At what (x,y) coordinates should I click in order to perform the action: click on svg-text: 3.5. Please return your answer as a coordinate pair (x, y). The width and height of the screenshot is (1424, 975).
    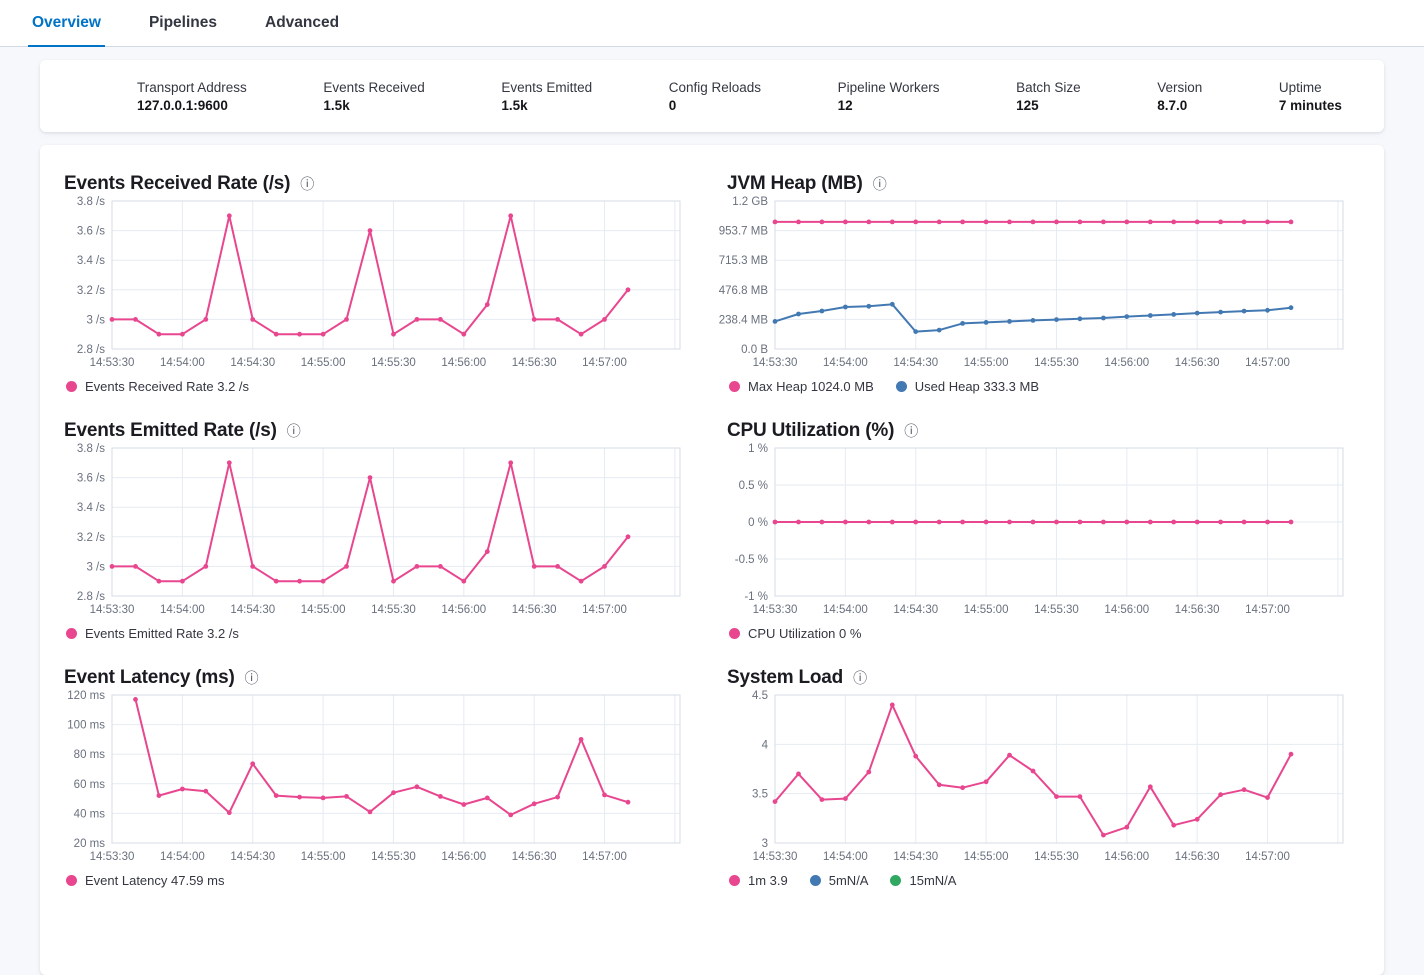
    Looking at the image, I should click on (760, 795).